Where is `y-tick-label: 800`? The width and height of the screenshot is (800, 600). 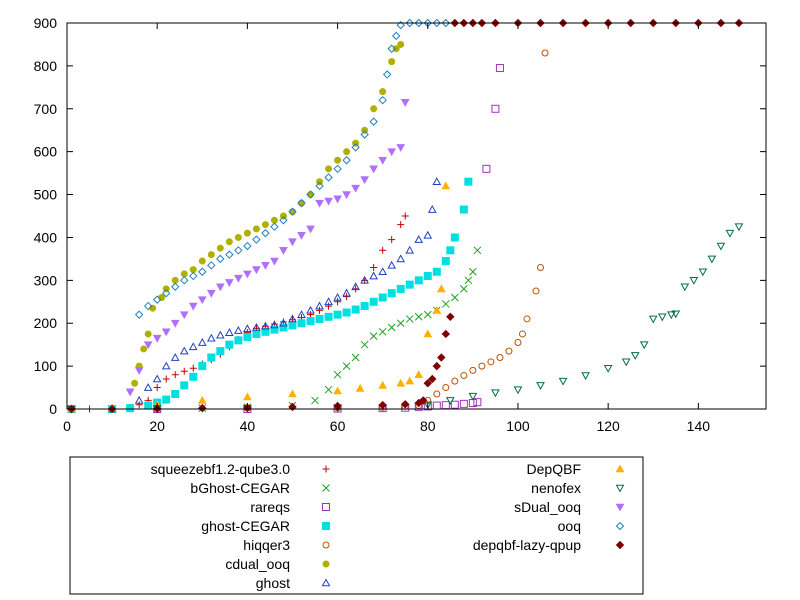
y-tick-label: 800 is located at coordinates (46, 66).